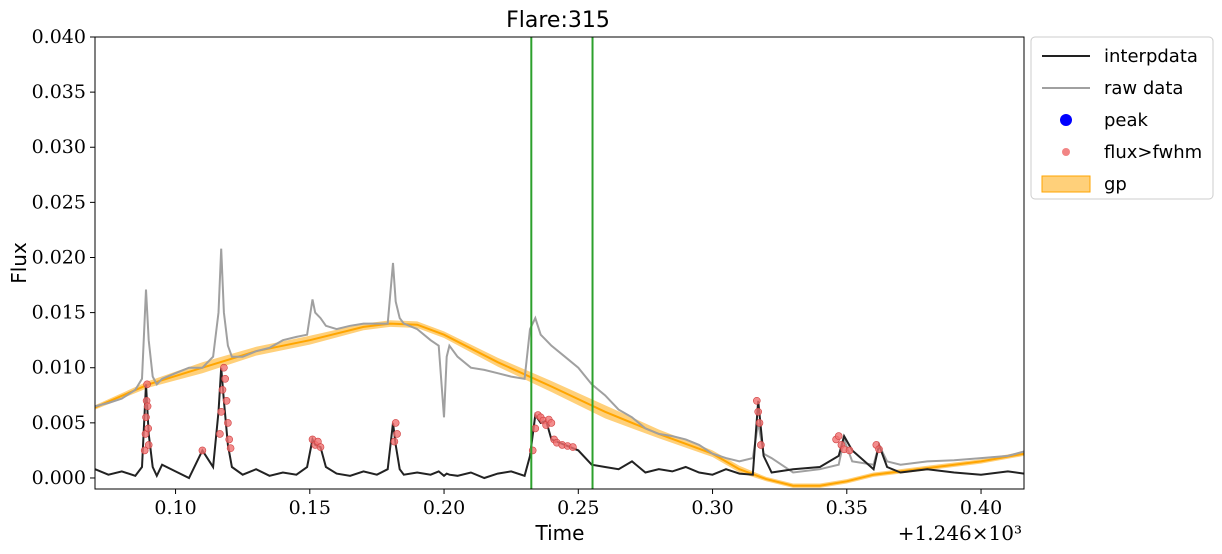  What do you see at coordinates (1126, 120) in the screenshot?
I see `legend-peak-label: peak` at bounding box center [1126, 120].